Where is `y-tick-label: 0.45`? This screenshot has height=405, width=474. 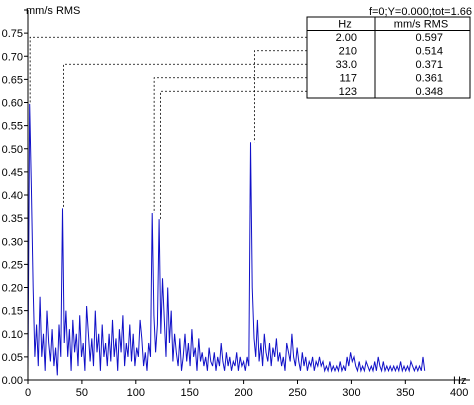 y-tick-label: 0.45 is located at coordinates (12, 173).